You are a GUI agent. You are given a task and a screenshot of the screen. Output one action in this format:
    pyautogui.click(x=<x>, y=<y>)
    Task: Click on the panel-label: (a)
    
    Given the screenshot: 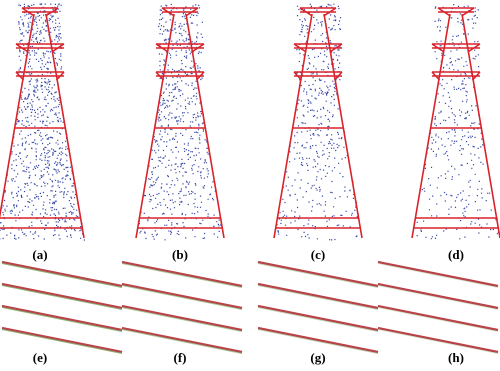 What is the action you would take?
    pyautogui.click(x=39, y=254)
    